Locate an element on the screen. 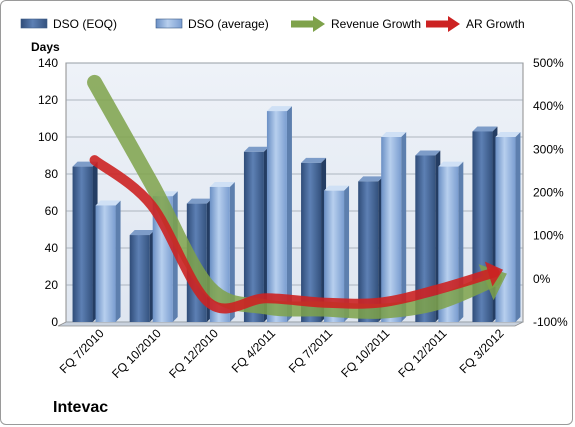 This screenshot has height=427, width=575. y-tick-label: 60 is located at coordinates (52, 211).